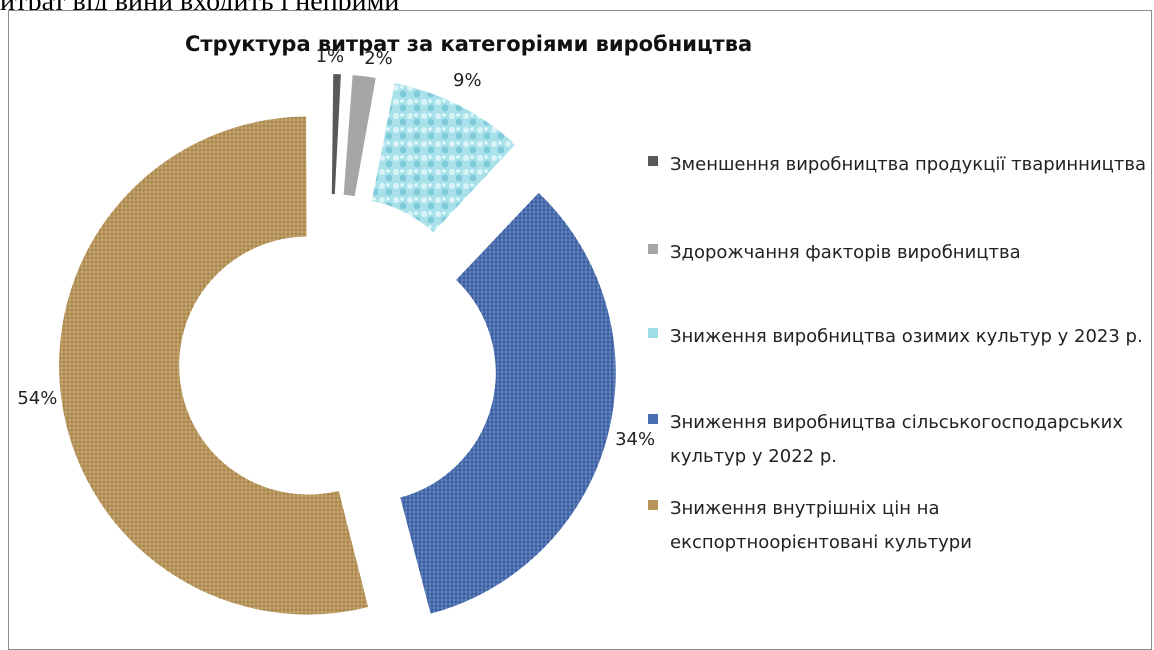  What do you see at coordinates (635, 440) in the screenshot?
I see `slice-percent-label: 34%` at bounding box center [635, 440].